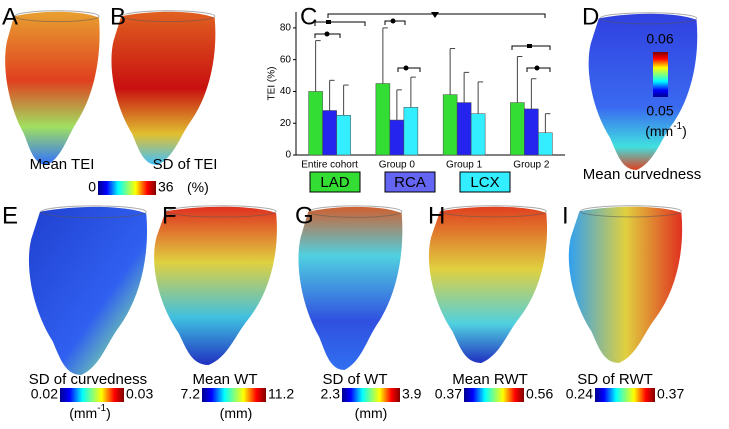  I want to click on colorbar-unit: (%), so click(198, 187).